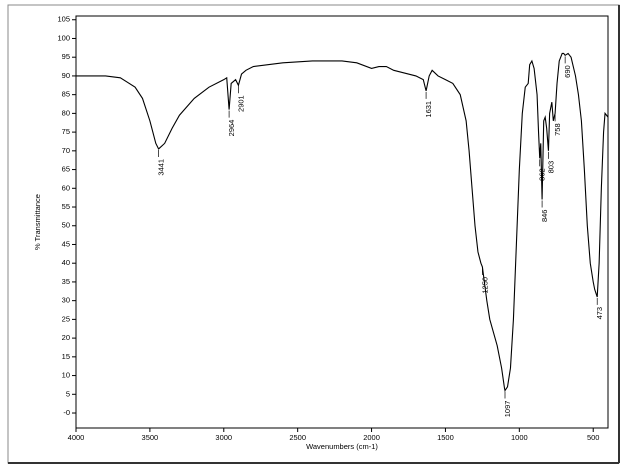 The width and height of the screenshot is (628, 469). What do you see at coordinates (599, 313) in the screenshot?
I see `peak-label: 473` at bounding box center [599, 313].